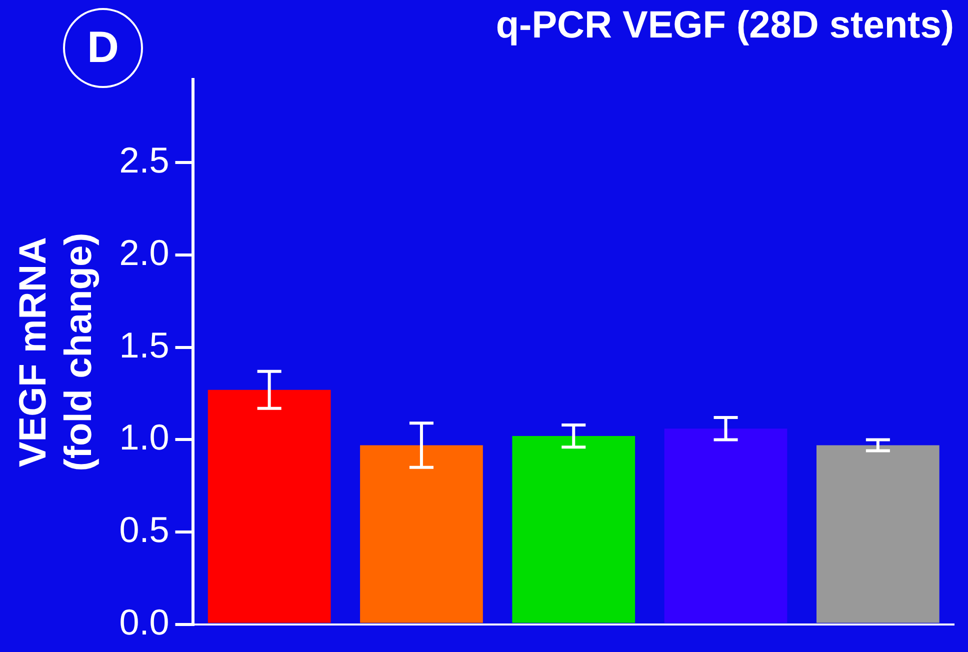  I want to click on y-tick-label: 0.0, so click(144, 621).